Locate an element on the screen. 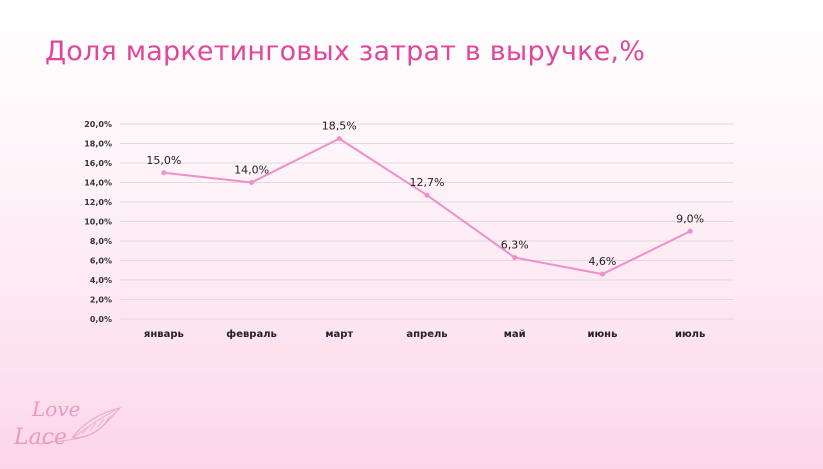  y-tick-label: 6,0% is located at coordinates (101, 261).